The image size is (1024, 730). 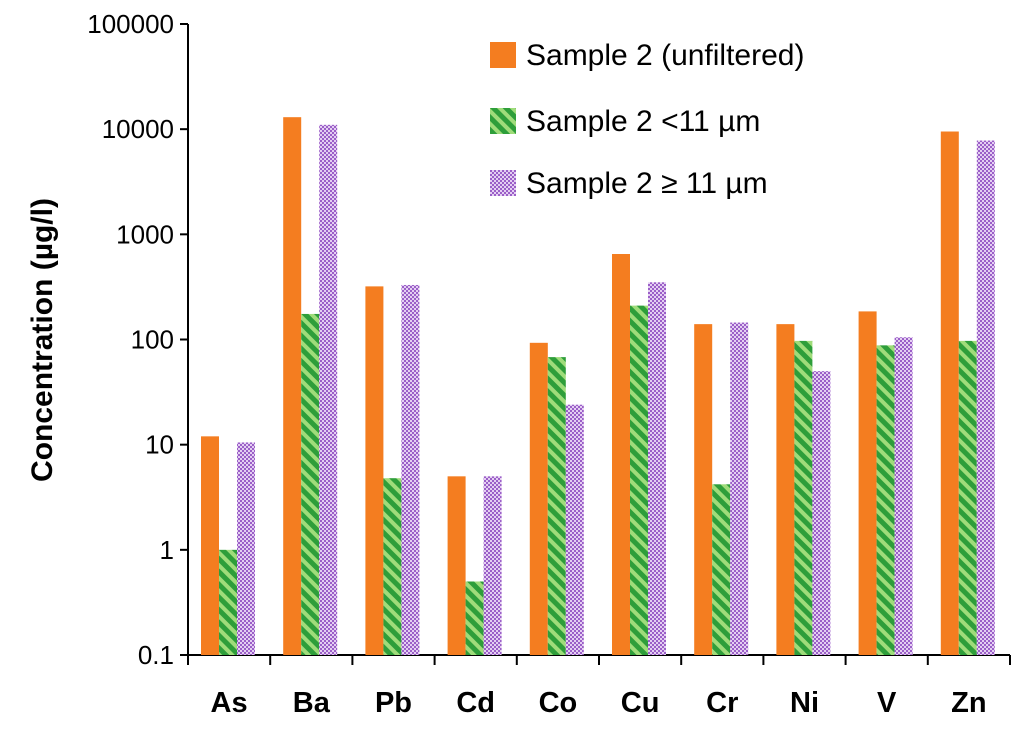 What do you see at coordinates (721, 569) in the screenshot?
I see `bar-lt11-cr` at bounding box center [721, 569].